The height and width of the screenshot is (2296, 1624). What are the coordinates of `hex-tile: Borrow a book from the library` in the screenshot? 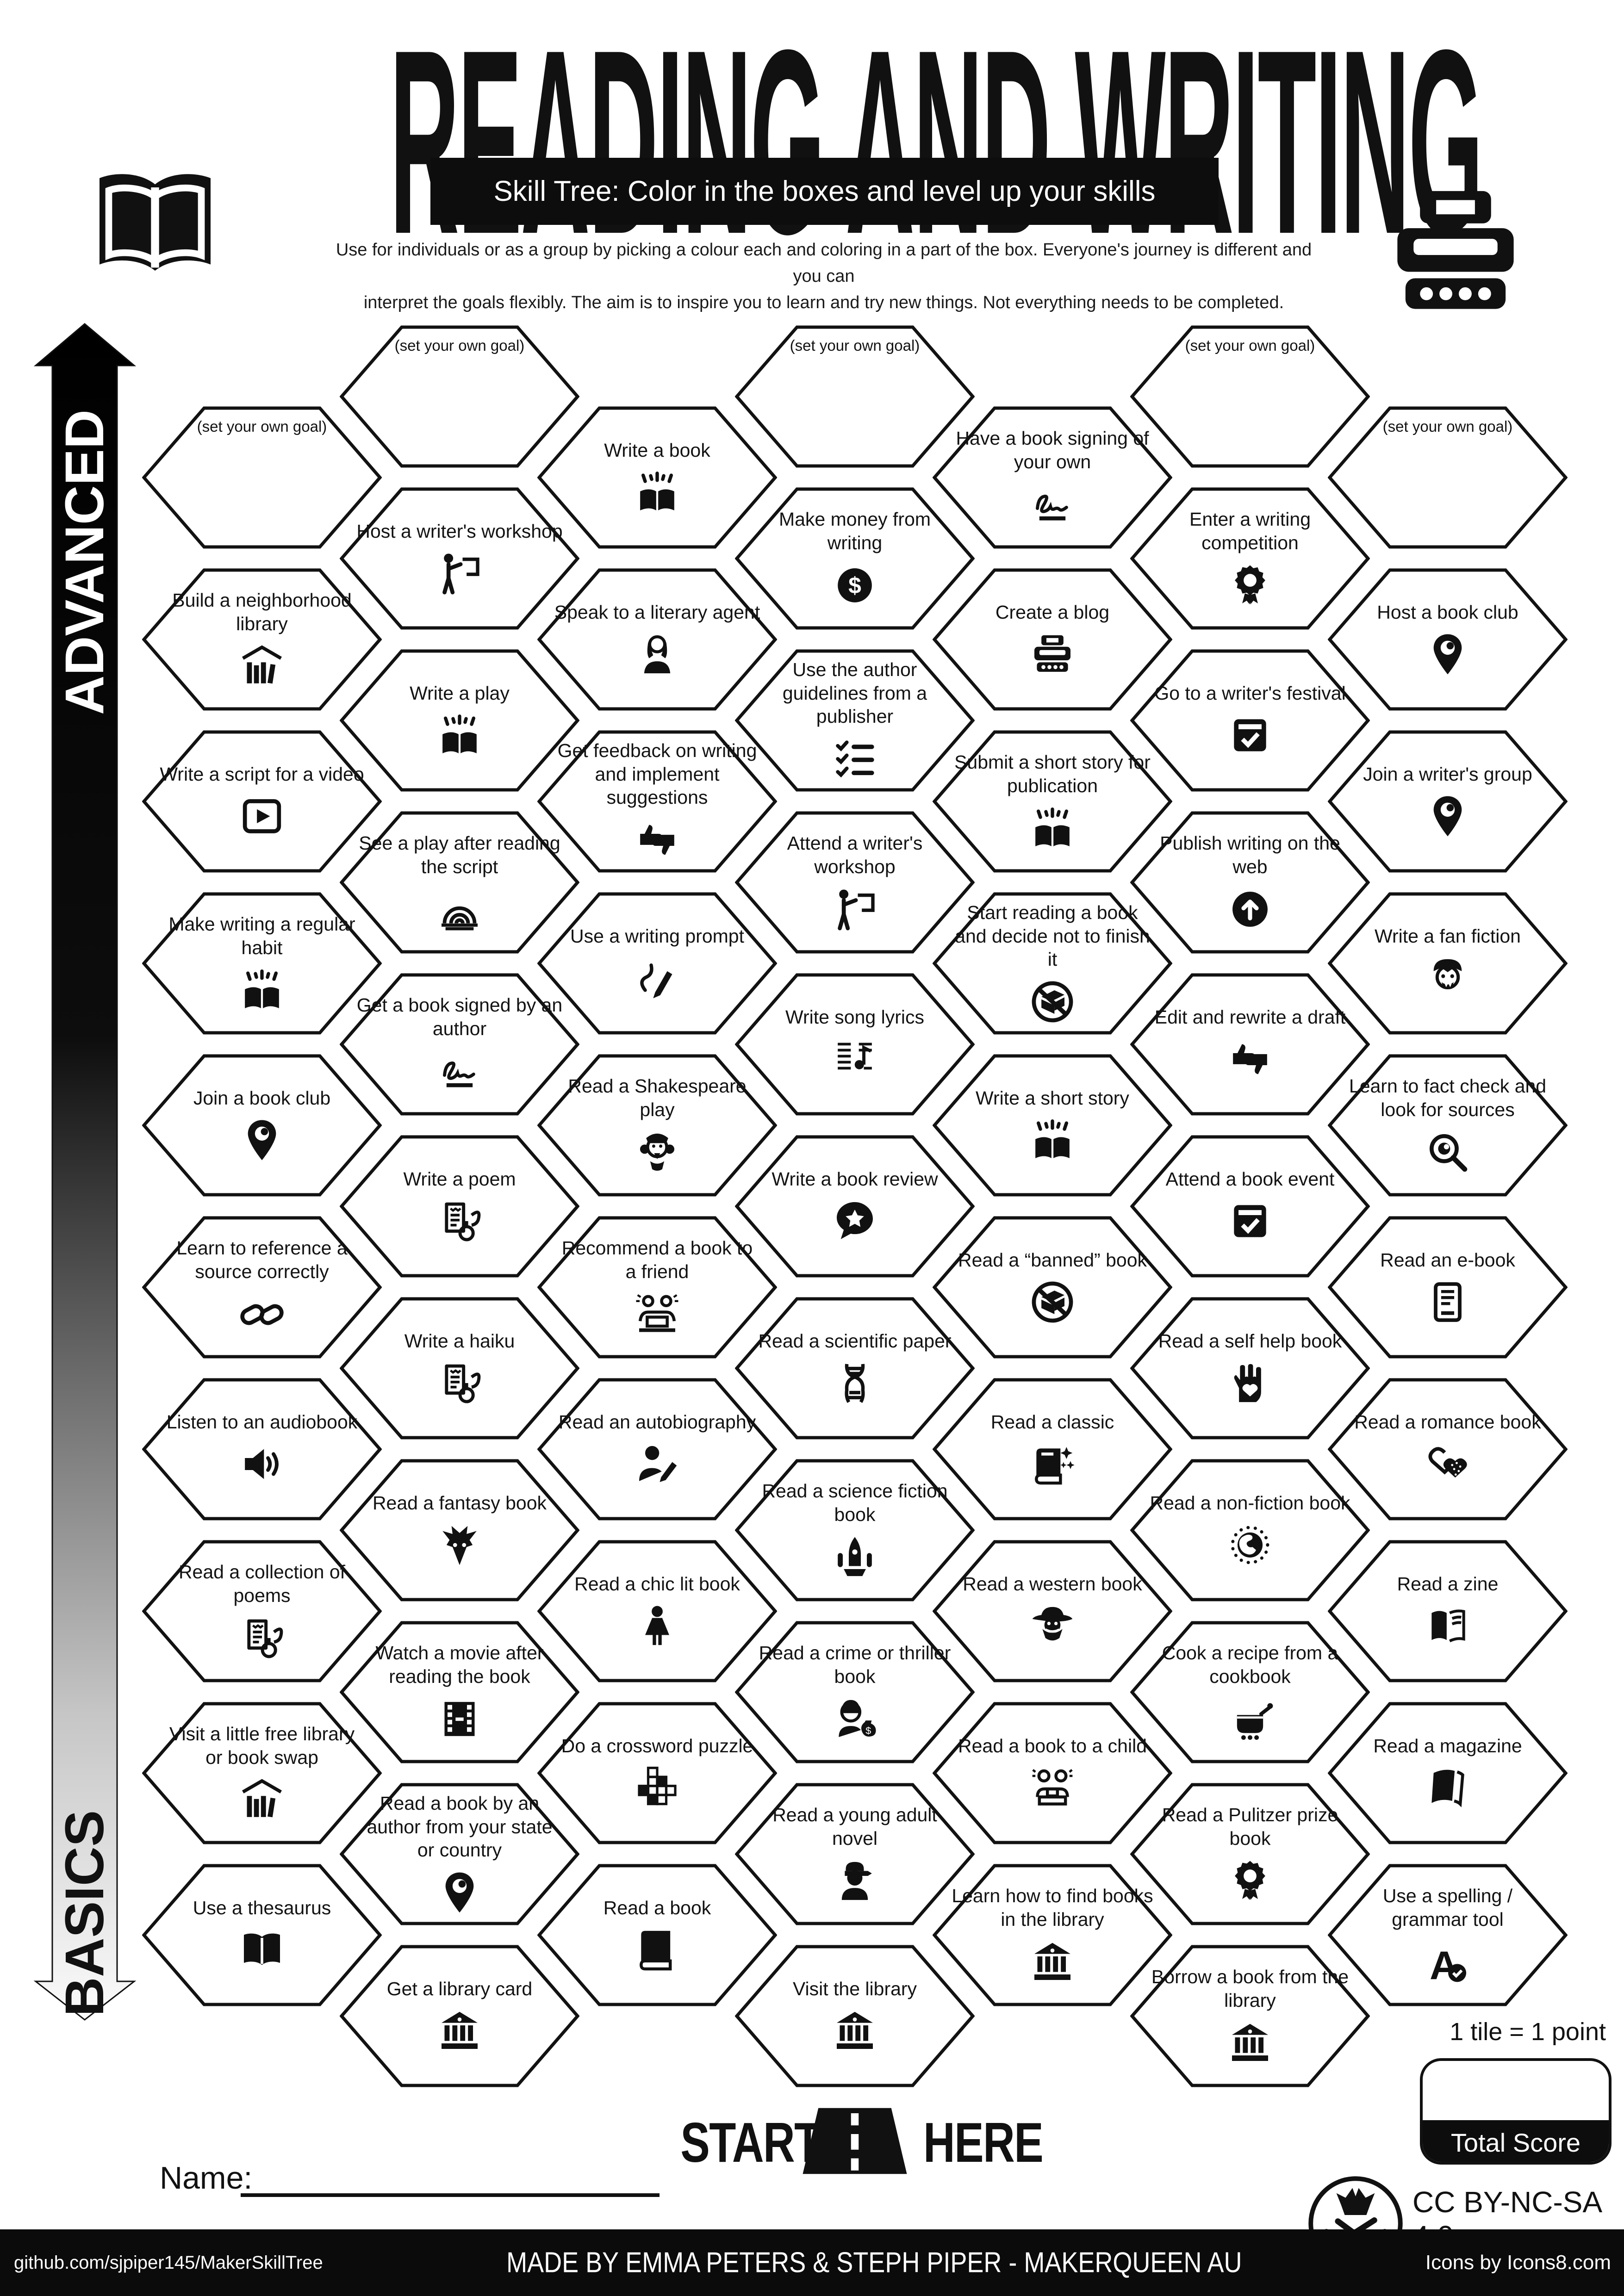 It's located at (1250, 2016).